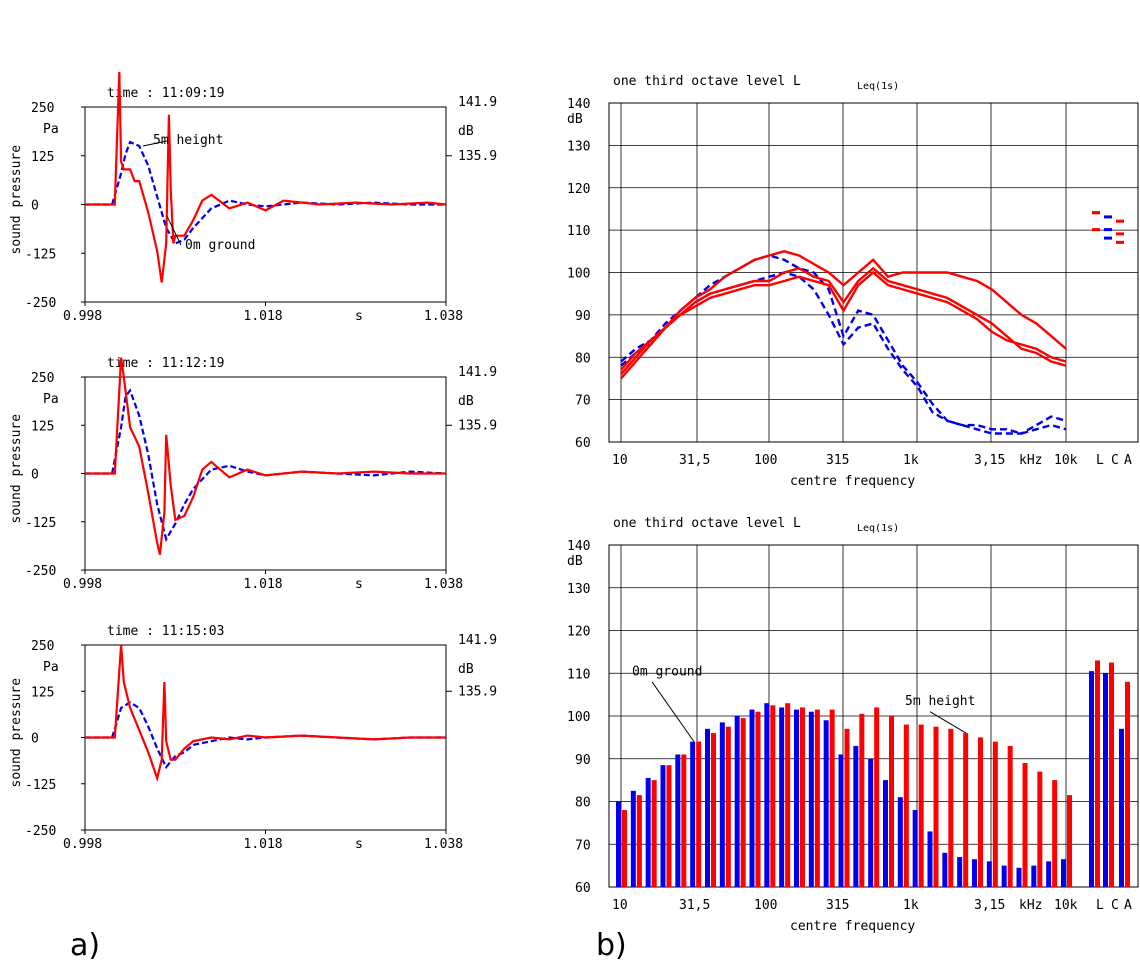 This screenshot has width=1140, height=964. Describe the element at coordinates (578, 189) in the screenshot. I see `y-tick-label: 120` at that location.